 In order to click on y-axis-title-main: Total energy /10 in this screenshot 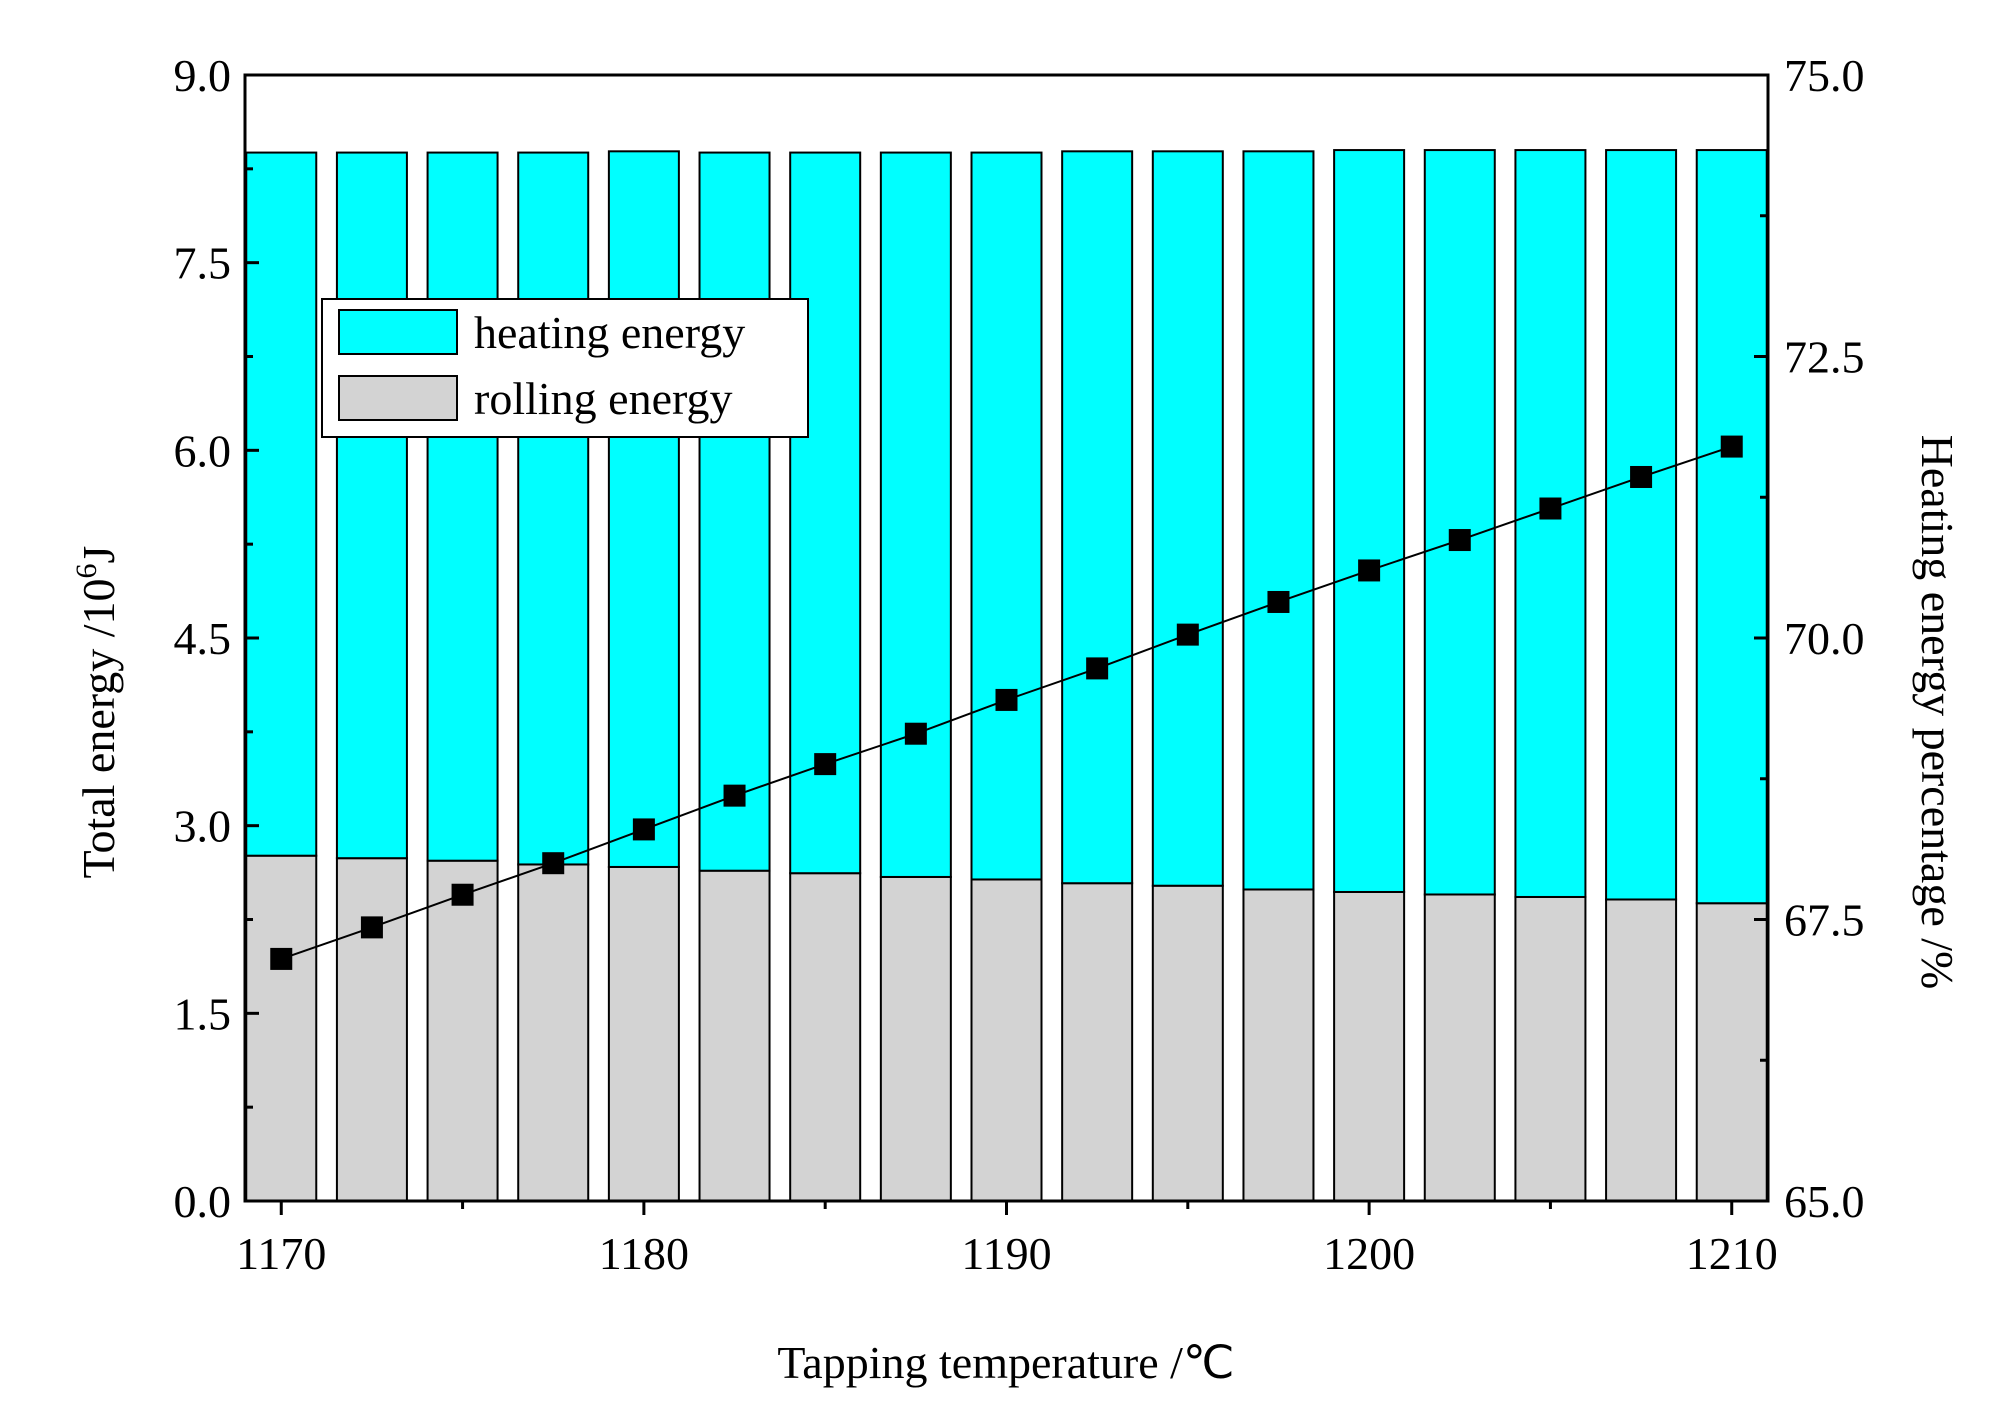, I will do `click(98, 728)`.